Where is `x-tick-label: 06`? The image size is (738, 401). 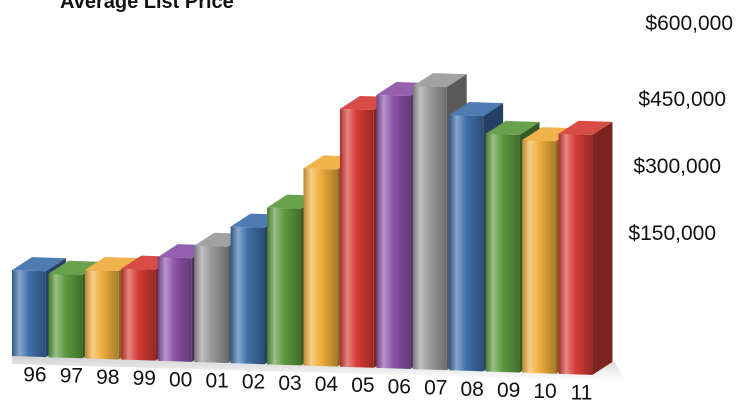
x-tick-label: 06 is located at coordinates (399, 386).